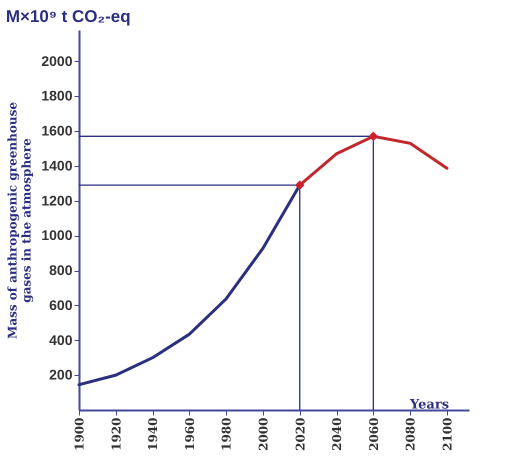 The height and width of the screenshot is (468, 507). I want to click on x-tick-label: 2020, so click(300, 434).